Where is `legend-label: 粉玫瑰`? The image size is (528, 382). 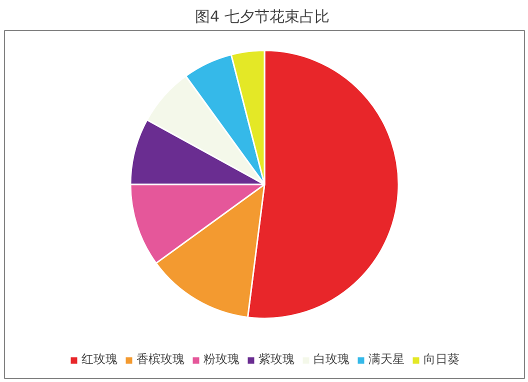
legend-label: 粉玫瑰 is located at coordinates (222, 359).